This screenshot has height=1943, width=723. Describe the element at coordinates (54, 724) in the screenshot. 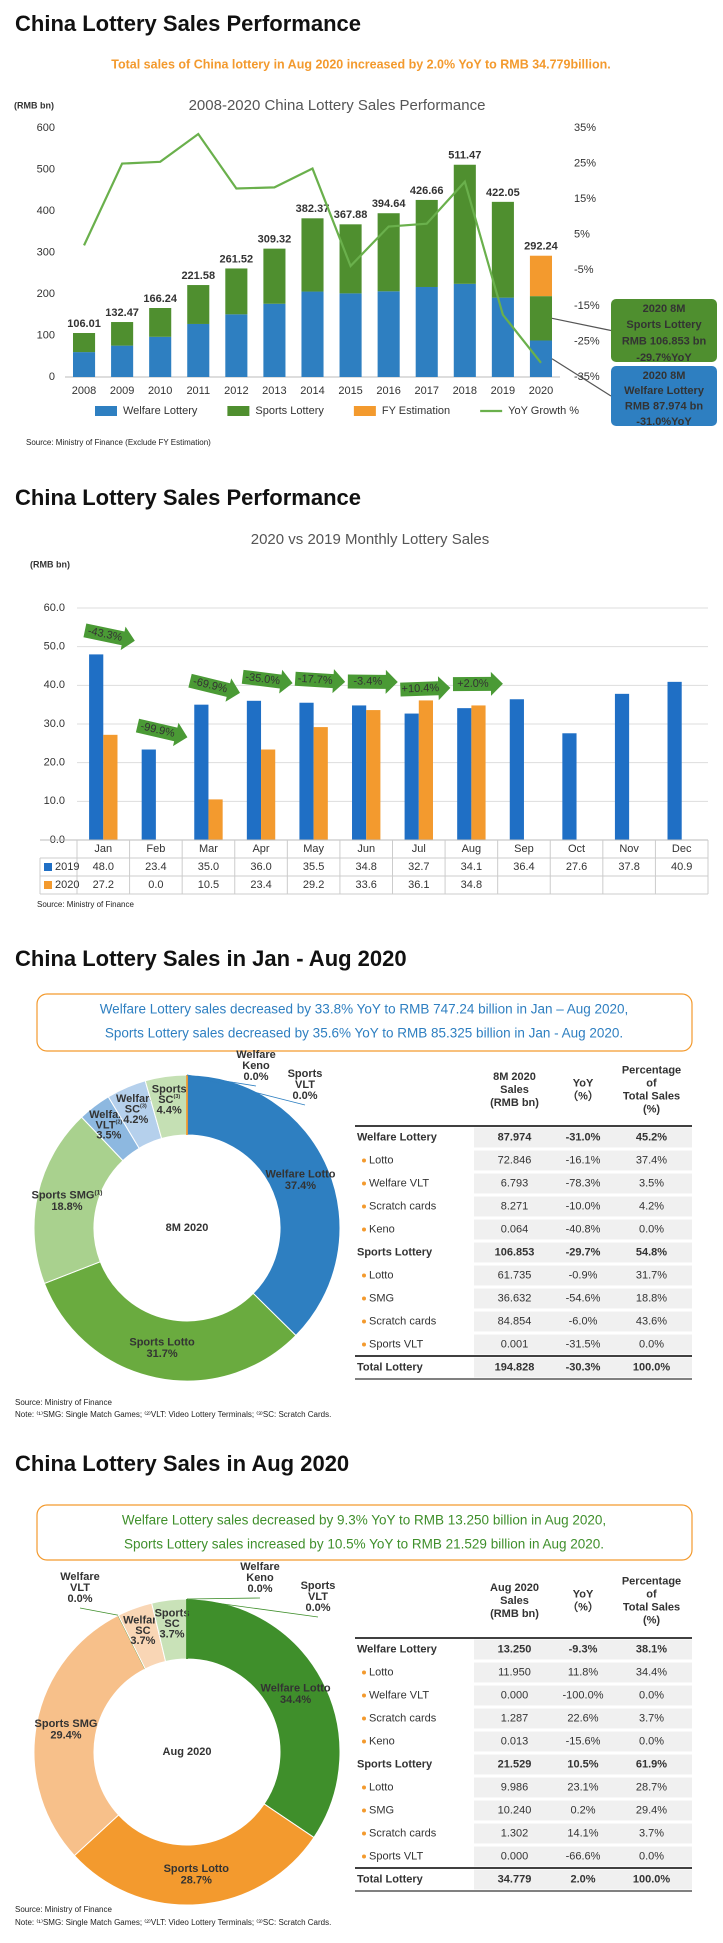

I see `y-tick-label: 30.0` at that location.